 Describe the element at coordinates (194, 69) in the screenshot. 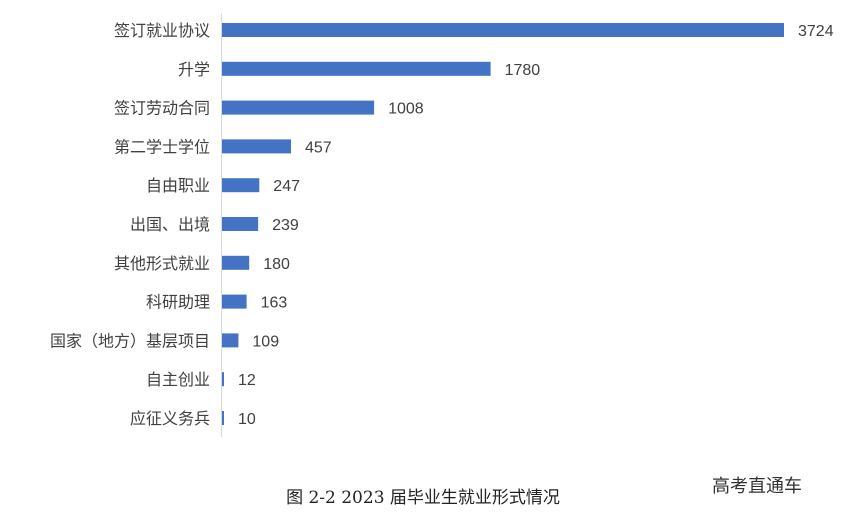

I see `category-label-2: 升学` at that location.